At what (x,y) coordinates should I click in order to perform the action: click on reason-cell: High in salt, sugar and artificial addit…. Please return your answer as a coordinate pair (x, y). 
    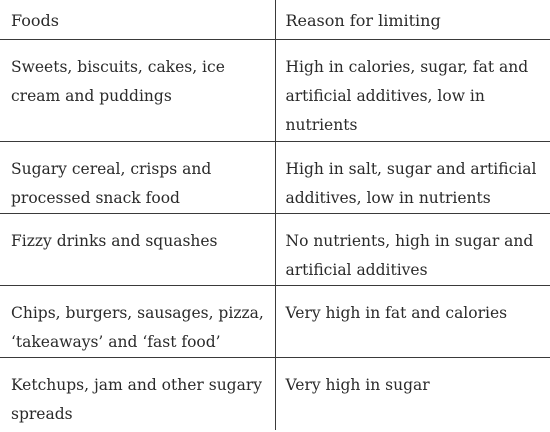
    Looking at the image, I should click on (412, 177).